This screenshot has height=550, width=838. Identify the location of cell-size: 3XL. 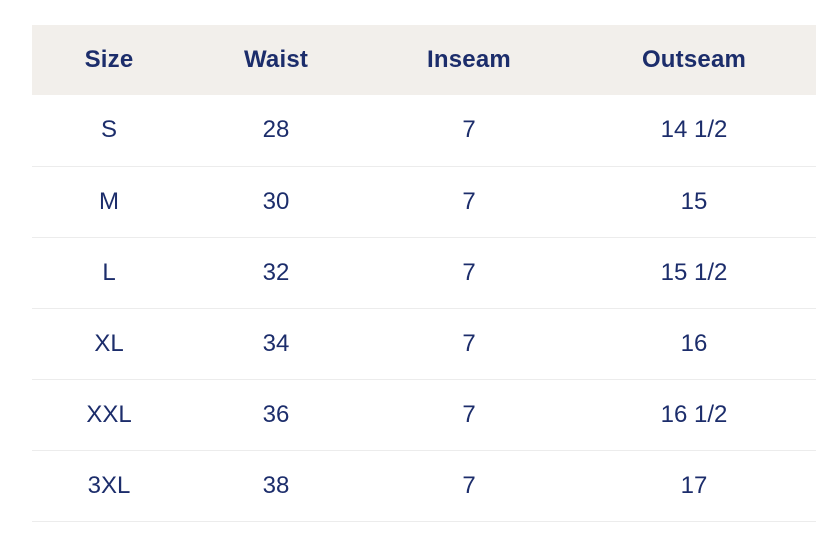
(109, 486).